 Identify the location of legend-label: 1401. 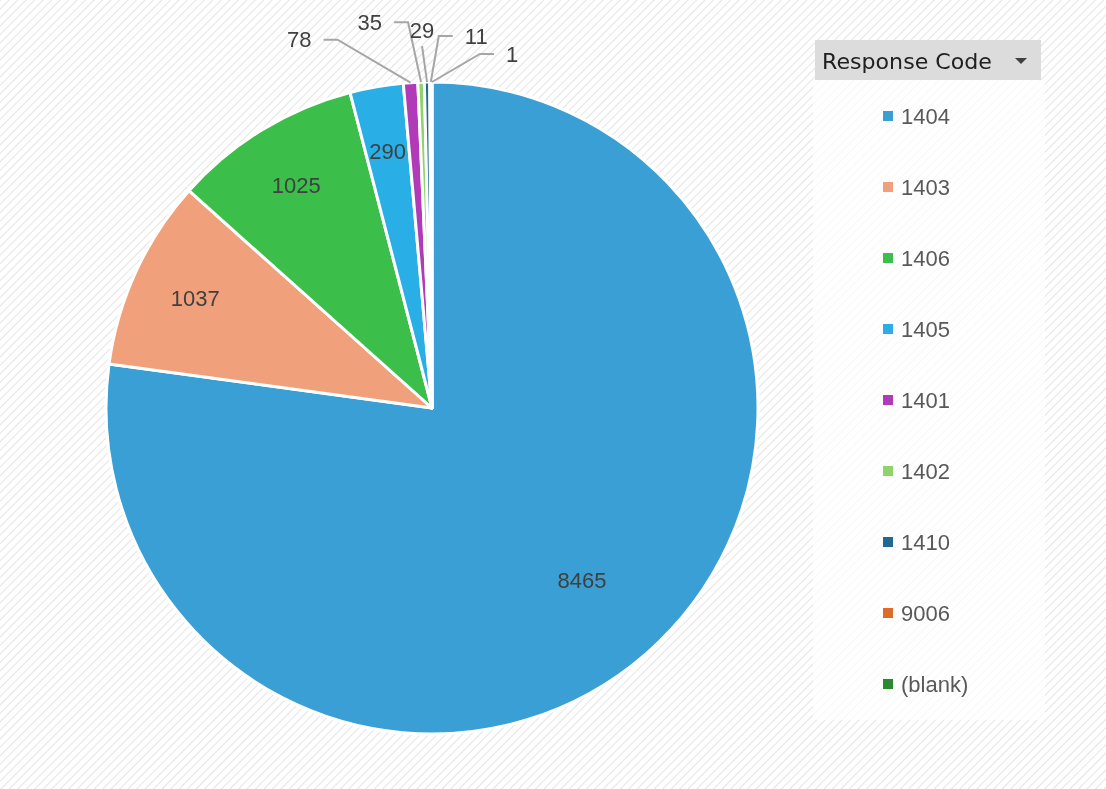
(925, 400).